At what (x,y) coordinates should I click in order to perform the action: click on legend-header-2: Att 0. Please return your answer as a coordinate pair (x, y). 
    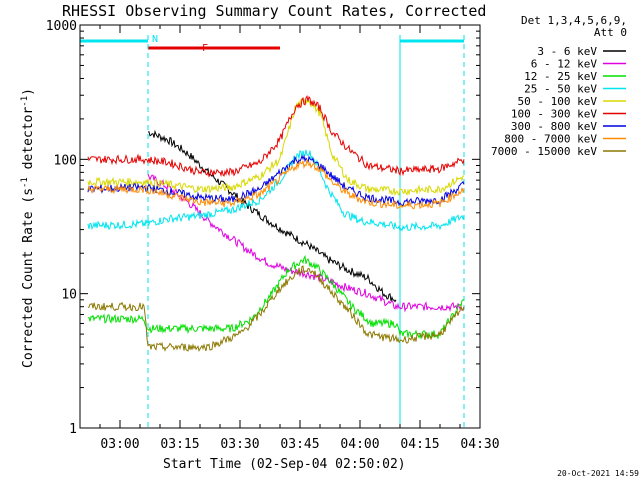
    Looking at the image, I should click on (610, 32).